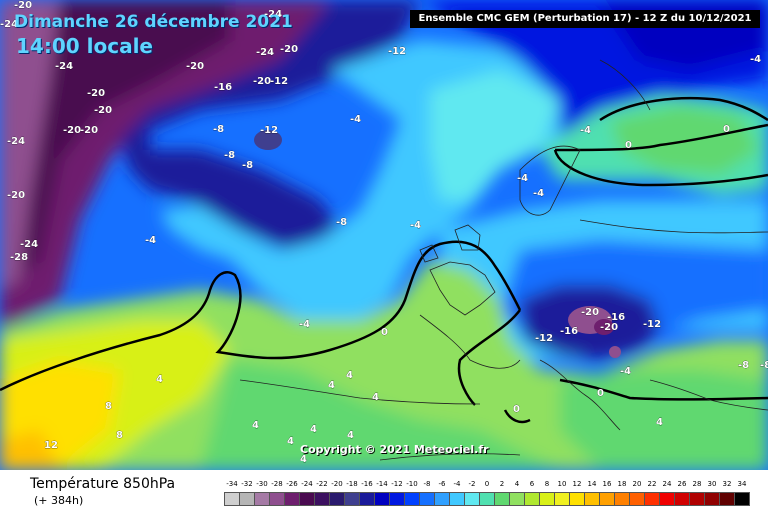  I want to click on isotherm-value-label: -28, so click(19, 257).